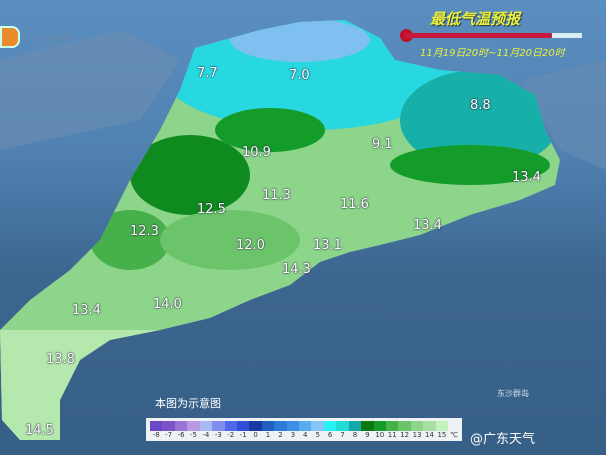  I want to click on legend-swatch: 7, so click(342, 430).